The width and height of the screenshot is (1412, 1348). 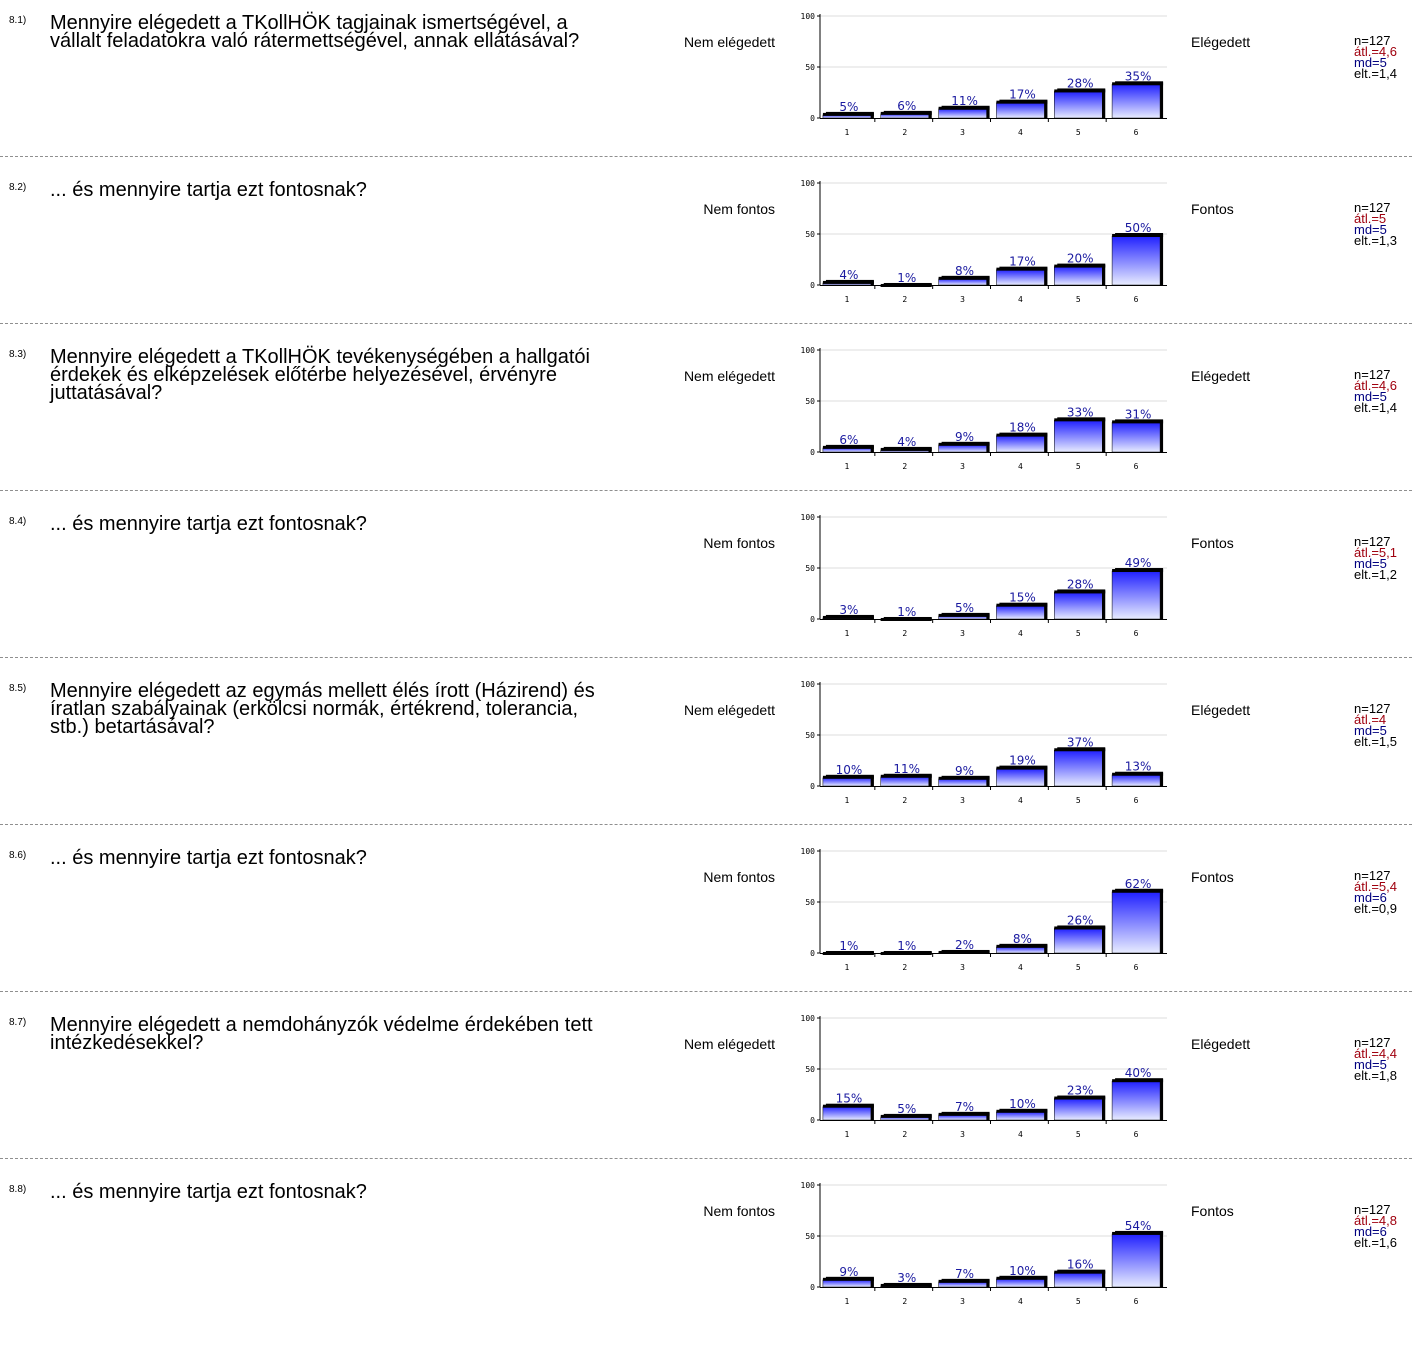 I want to click on x-tick-label: 6, so click(x=1136, y=299).